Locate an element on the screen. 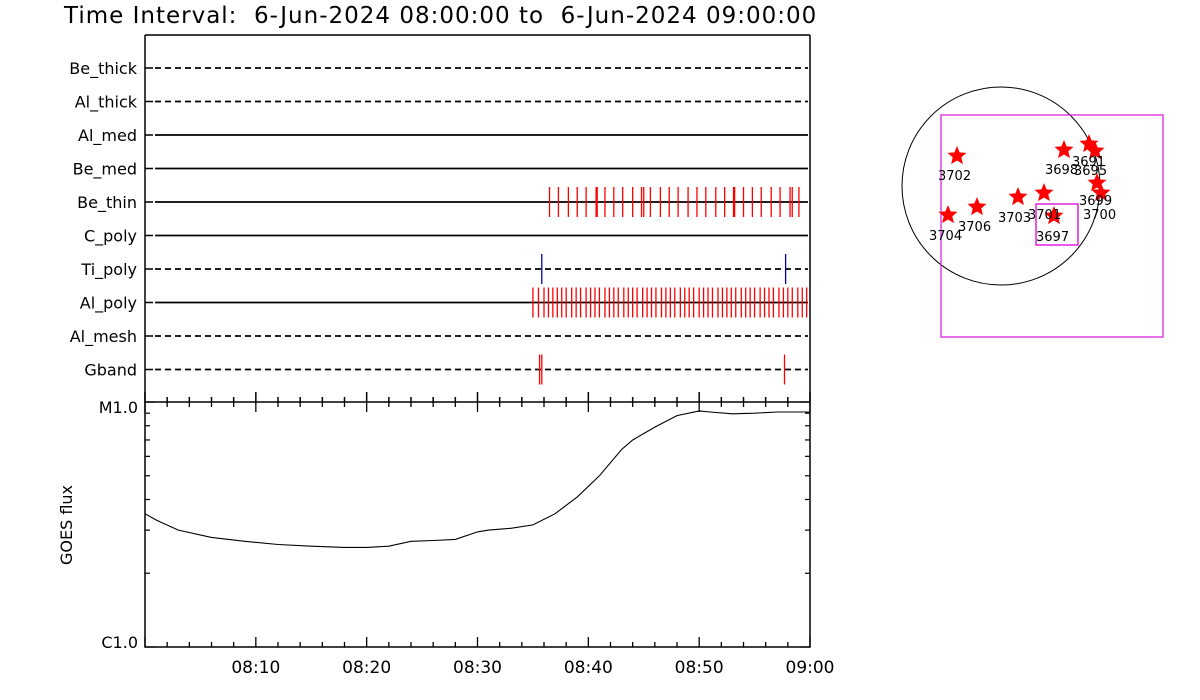  active-region-label: 3691 is located at coordinates (1088, 162).